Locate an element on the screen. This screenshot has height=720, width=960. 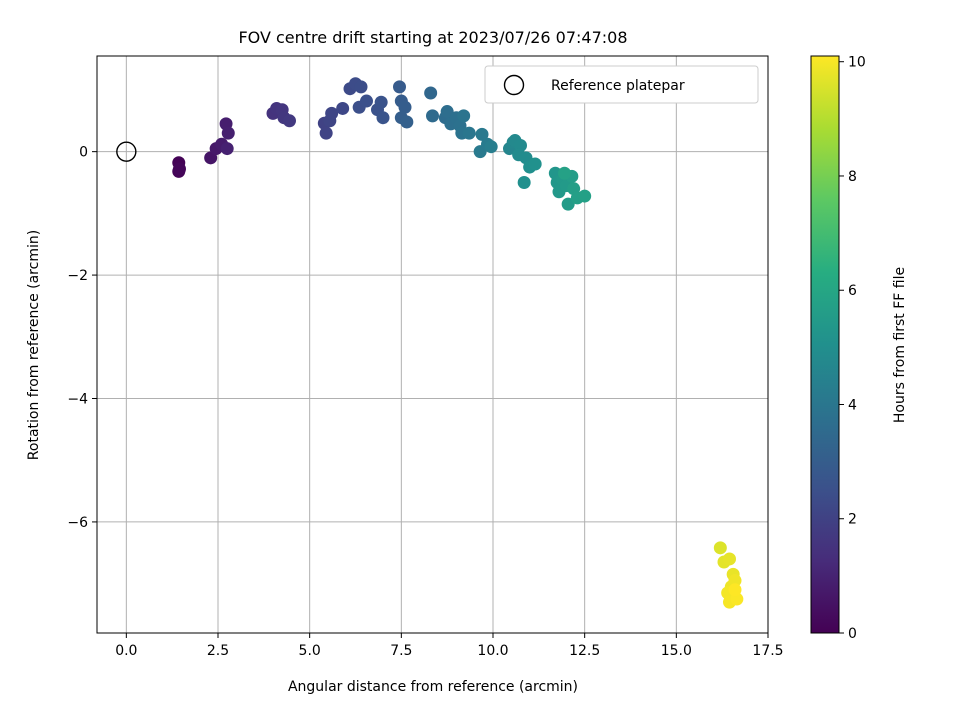
x-tick-label: 7.5 is located at coordinates (401, 651).